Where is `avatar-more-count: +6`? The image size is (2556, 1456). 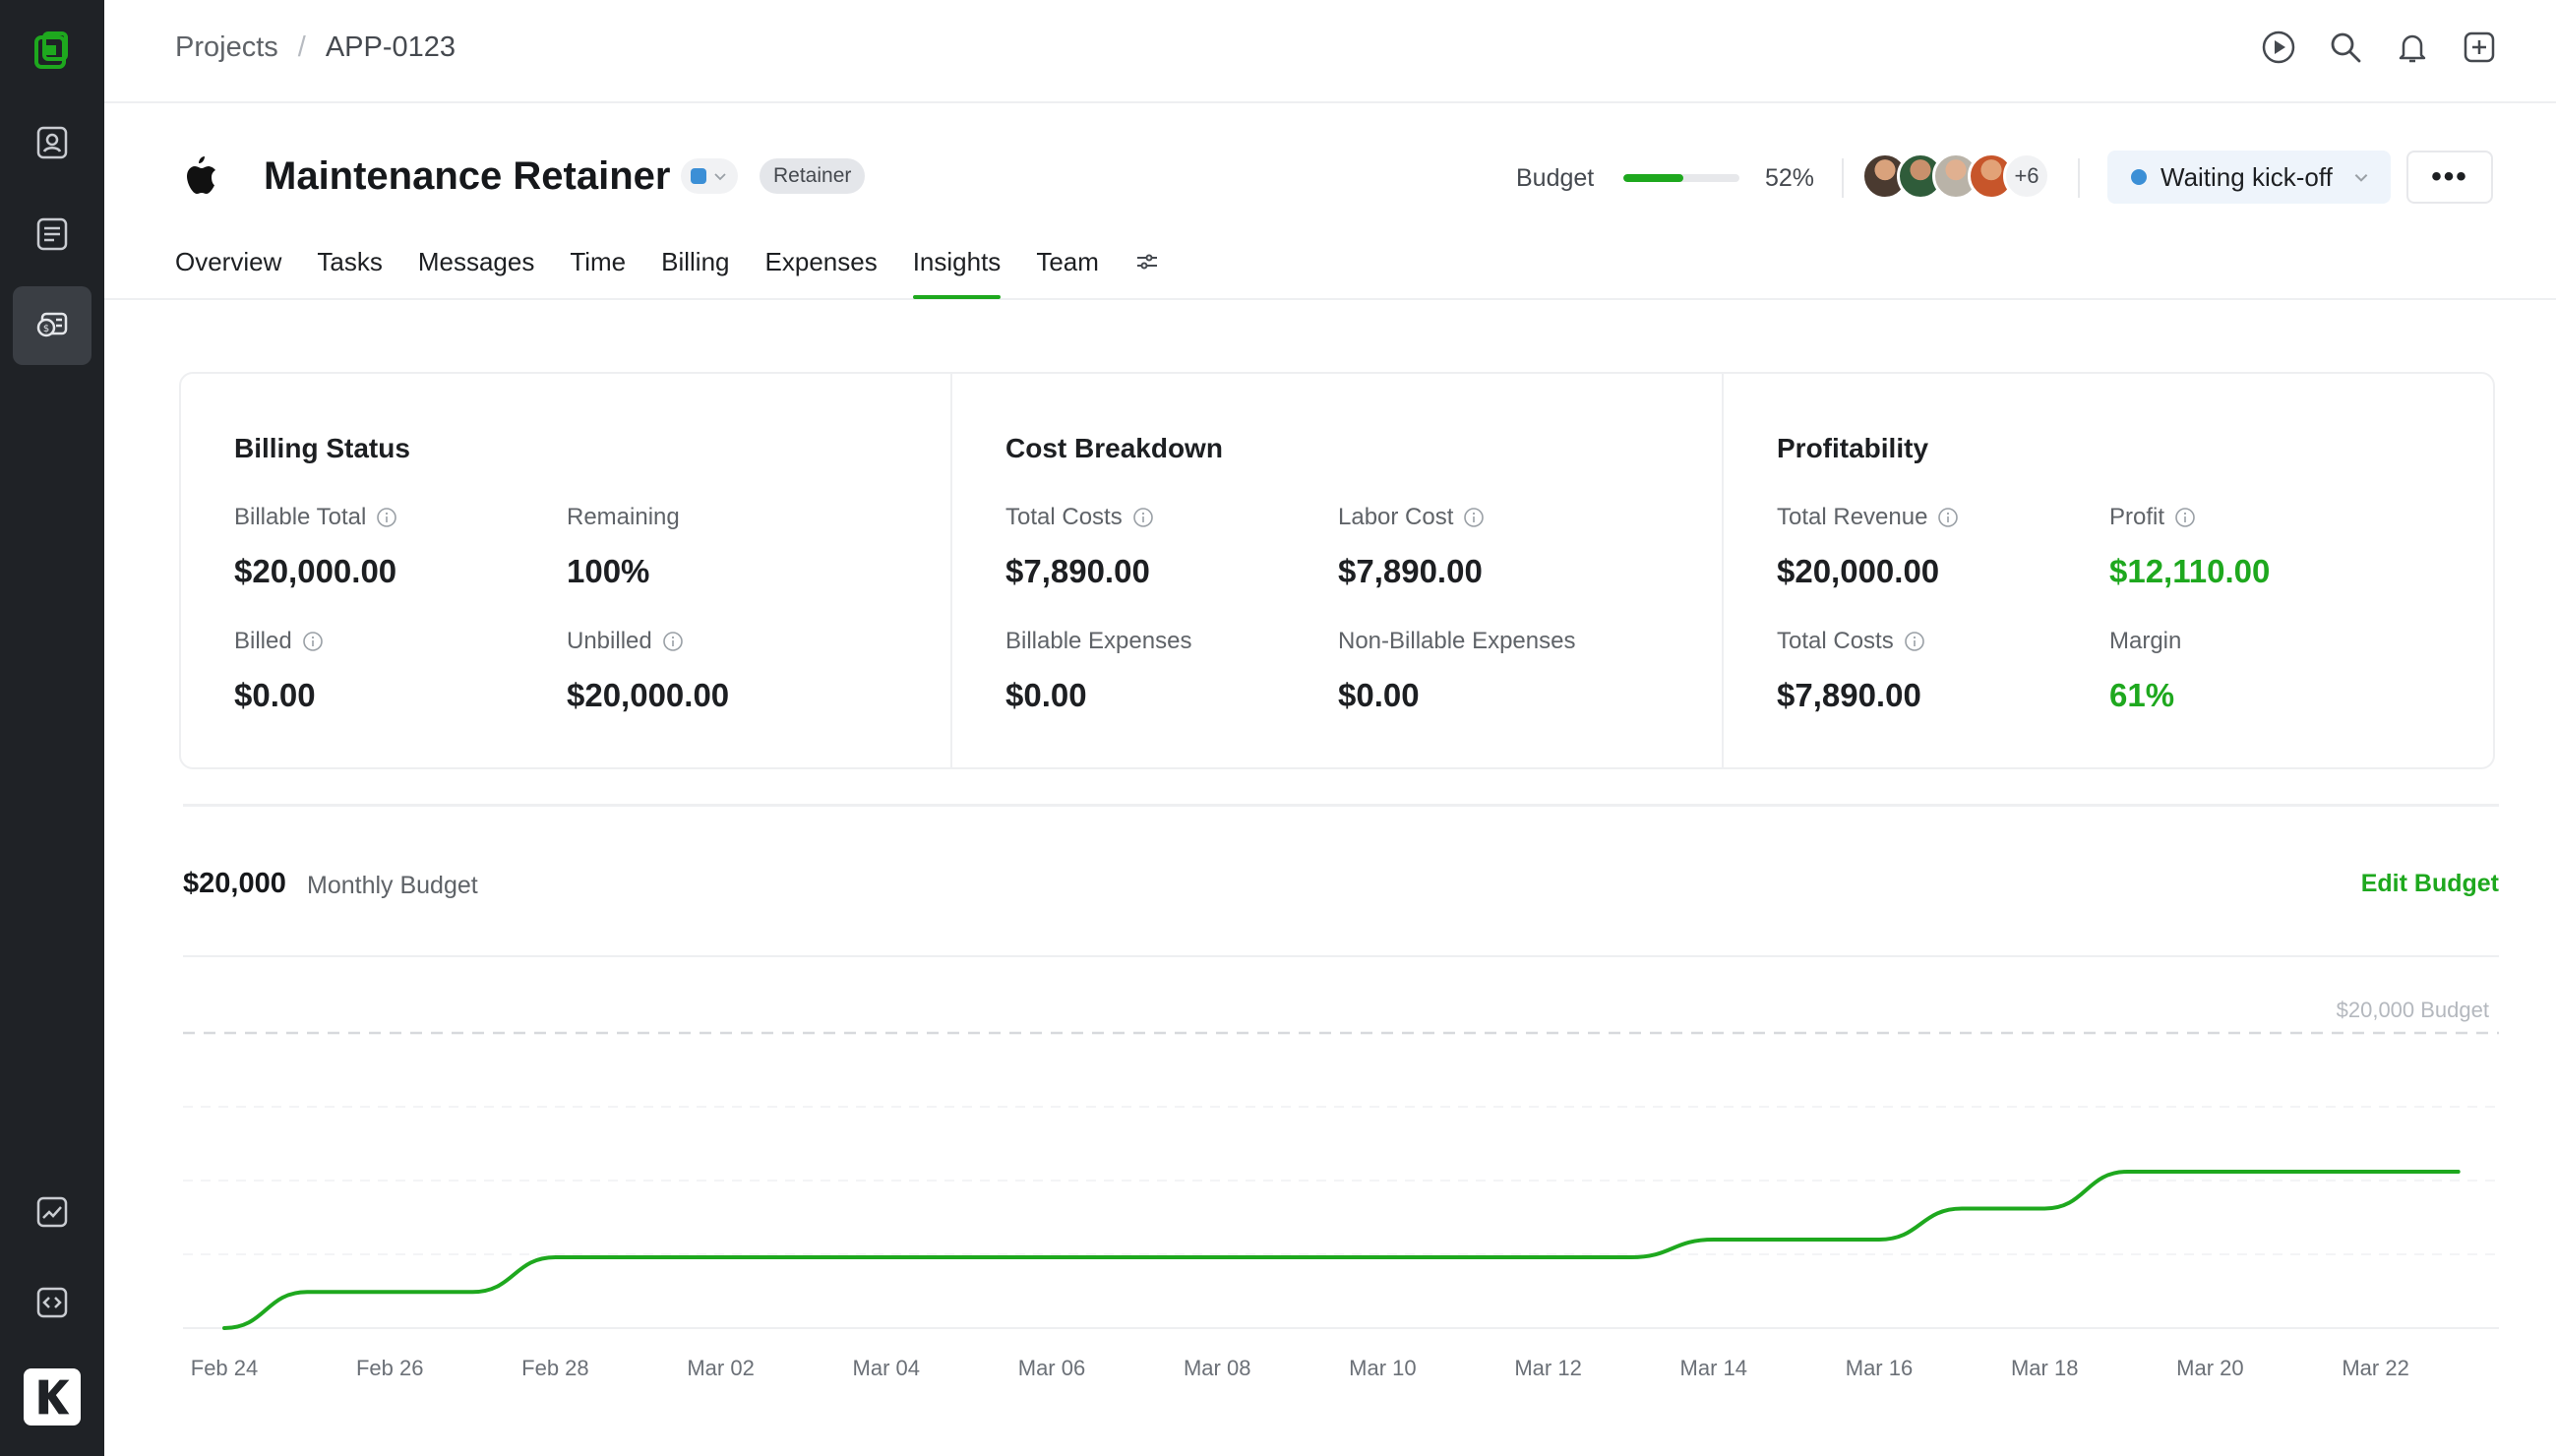 avatar-more-count: +6 is located at coordinates (2026, 176).